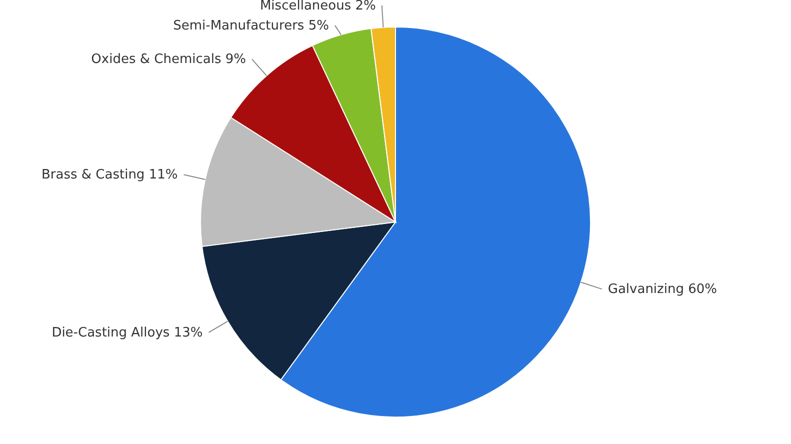 Image resolution: width=791 pixels, height=444 pixels. What do you see at coordinates (168, 60) in the screenshot?
I see `slice-label: Oxides & Chemicals 9%` at bounding box center [168, 60].